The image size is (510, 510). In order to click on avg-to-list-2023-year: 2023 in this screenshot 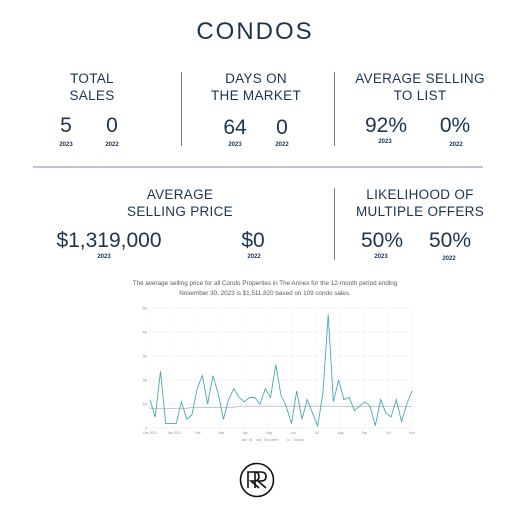, I will do `click(385, 142)`.